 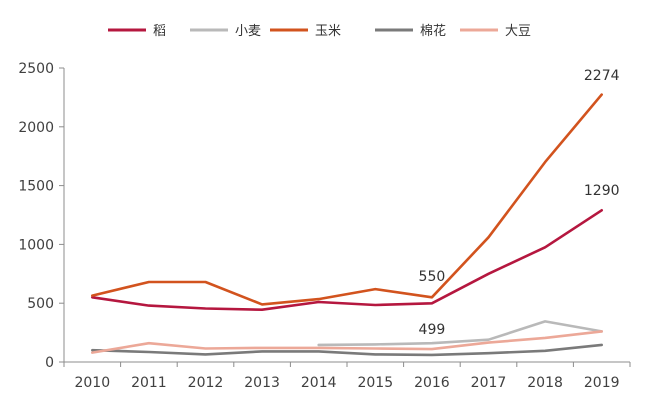 What do you see at coordinates (36, 128) in the screenshot?
I see `y-tick-label: 2000` at bounding box center [36, 128].